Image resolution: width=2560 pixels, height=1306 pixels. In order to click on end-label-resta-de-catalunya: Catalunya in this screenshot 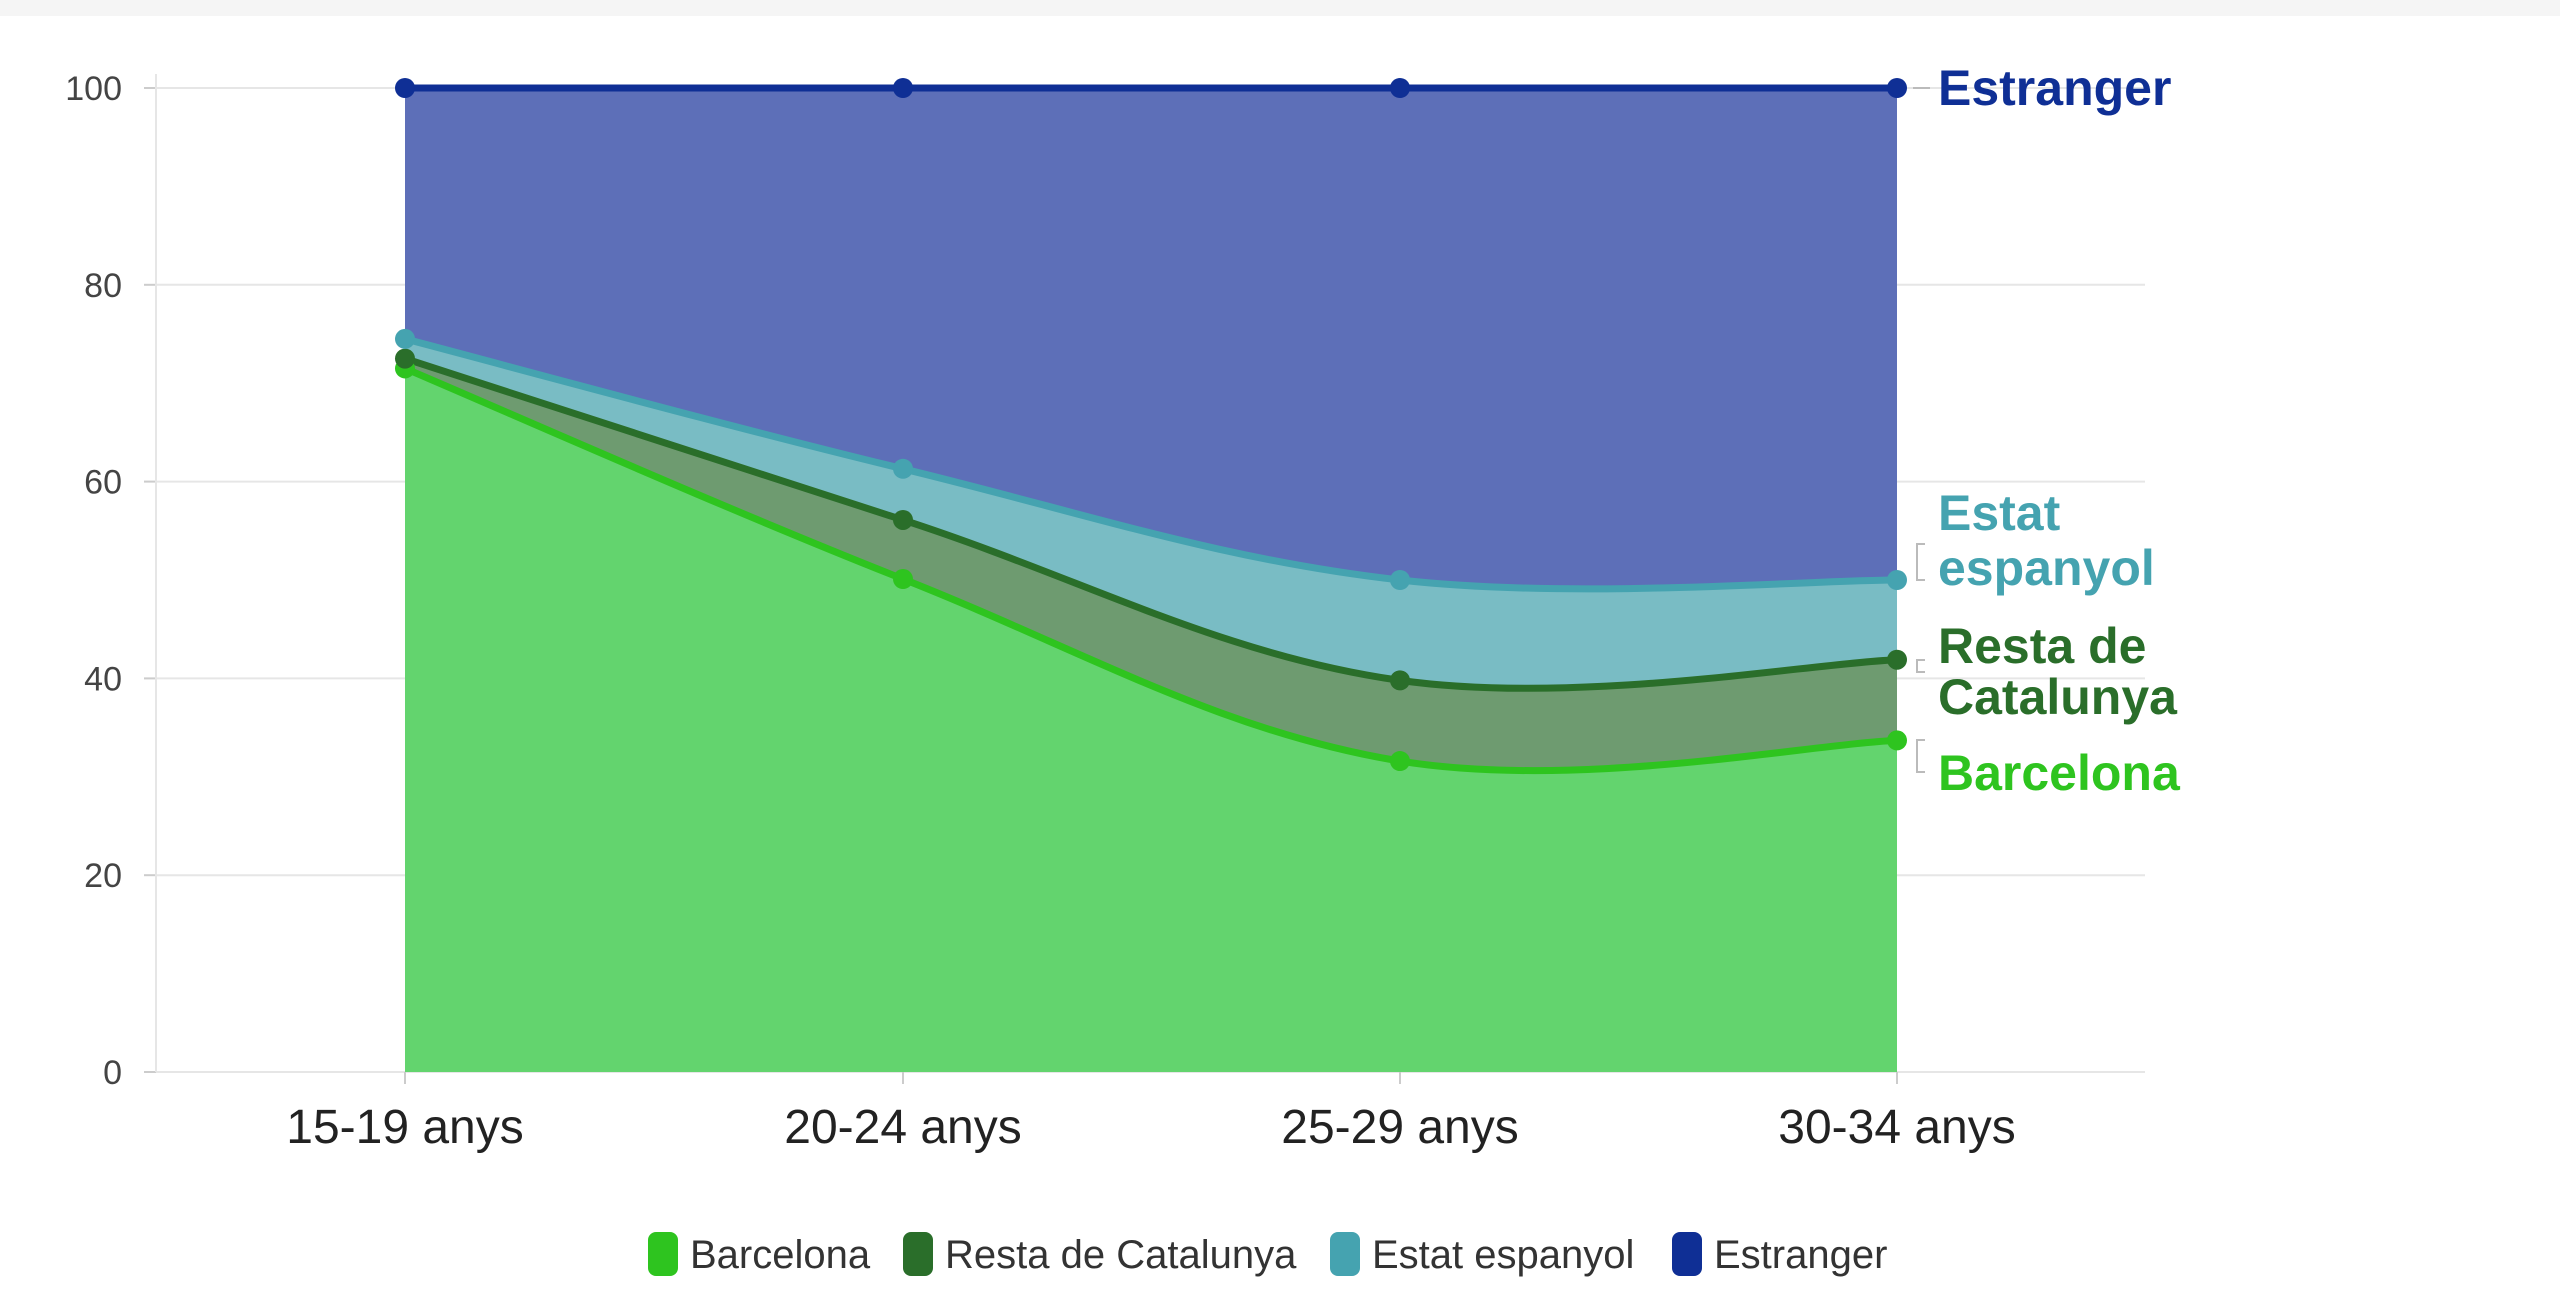, I will do `click(2058, 697)`.